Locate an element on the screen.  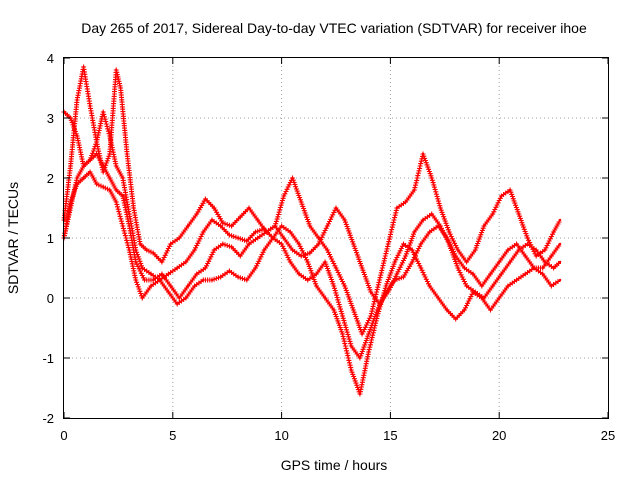
x-tick-label: 5 is located at coordinates (172, 435).